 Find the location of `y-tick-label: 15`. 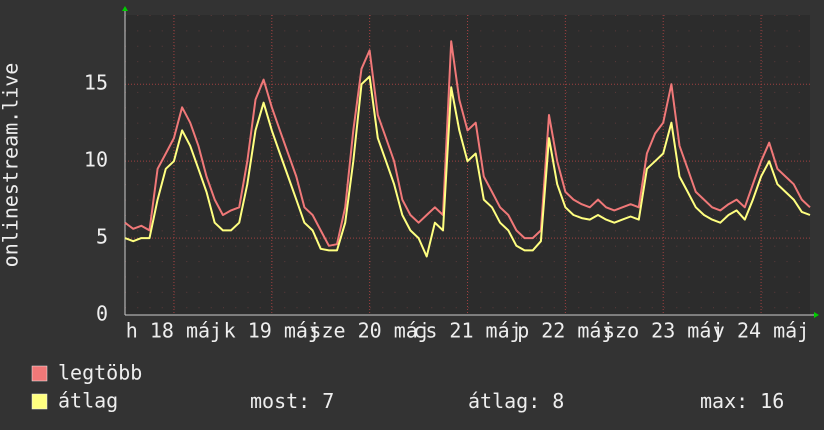

y-tick-label: 15 is located at coordinates (96, 83).